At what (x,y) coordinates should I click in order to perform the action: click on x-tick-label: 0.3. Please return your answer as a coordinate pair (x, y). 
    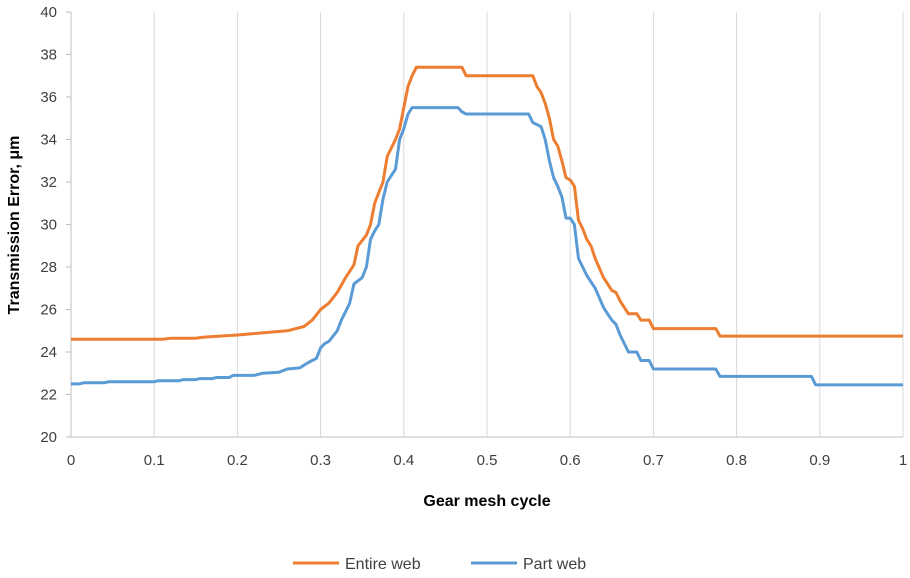
    Looking at the image, I should click on (320, 460).